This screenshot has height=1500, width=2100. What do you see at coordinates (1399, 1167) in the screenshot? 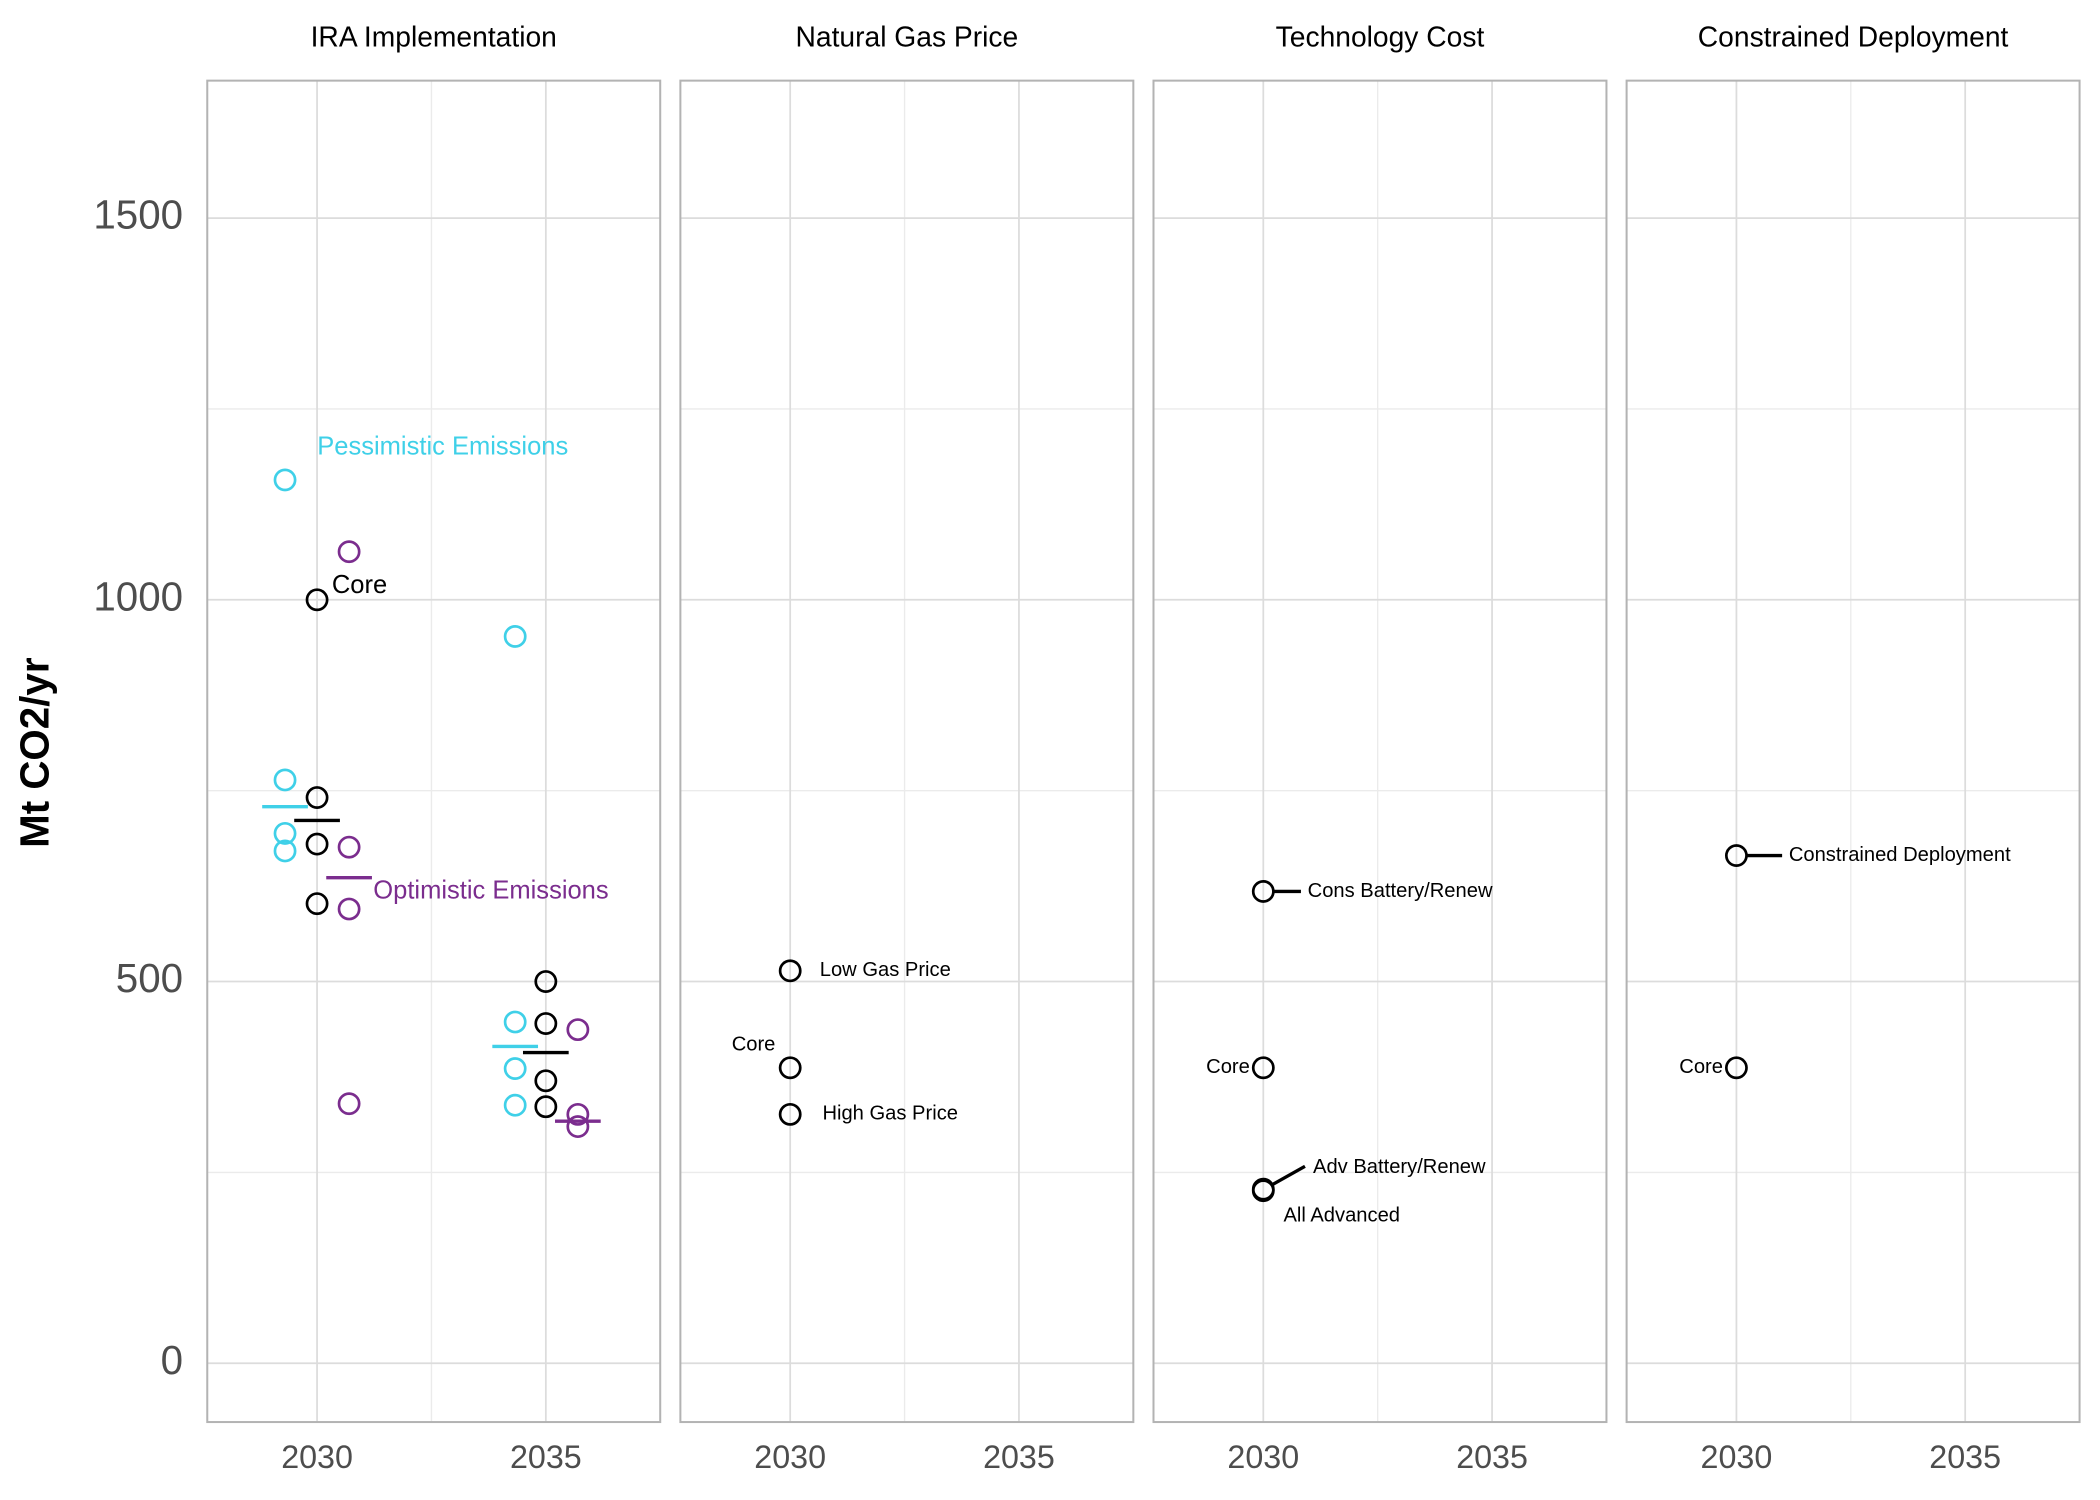
I see `point-label: Adv Battery/Renew` at bounding box center [1399, 1167].